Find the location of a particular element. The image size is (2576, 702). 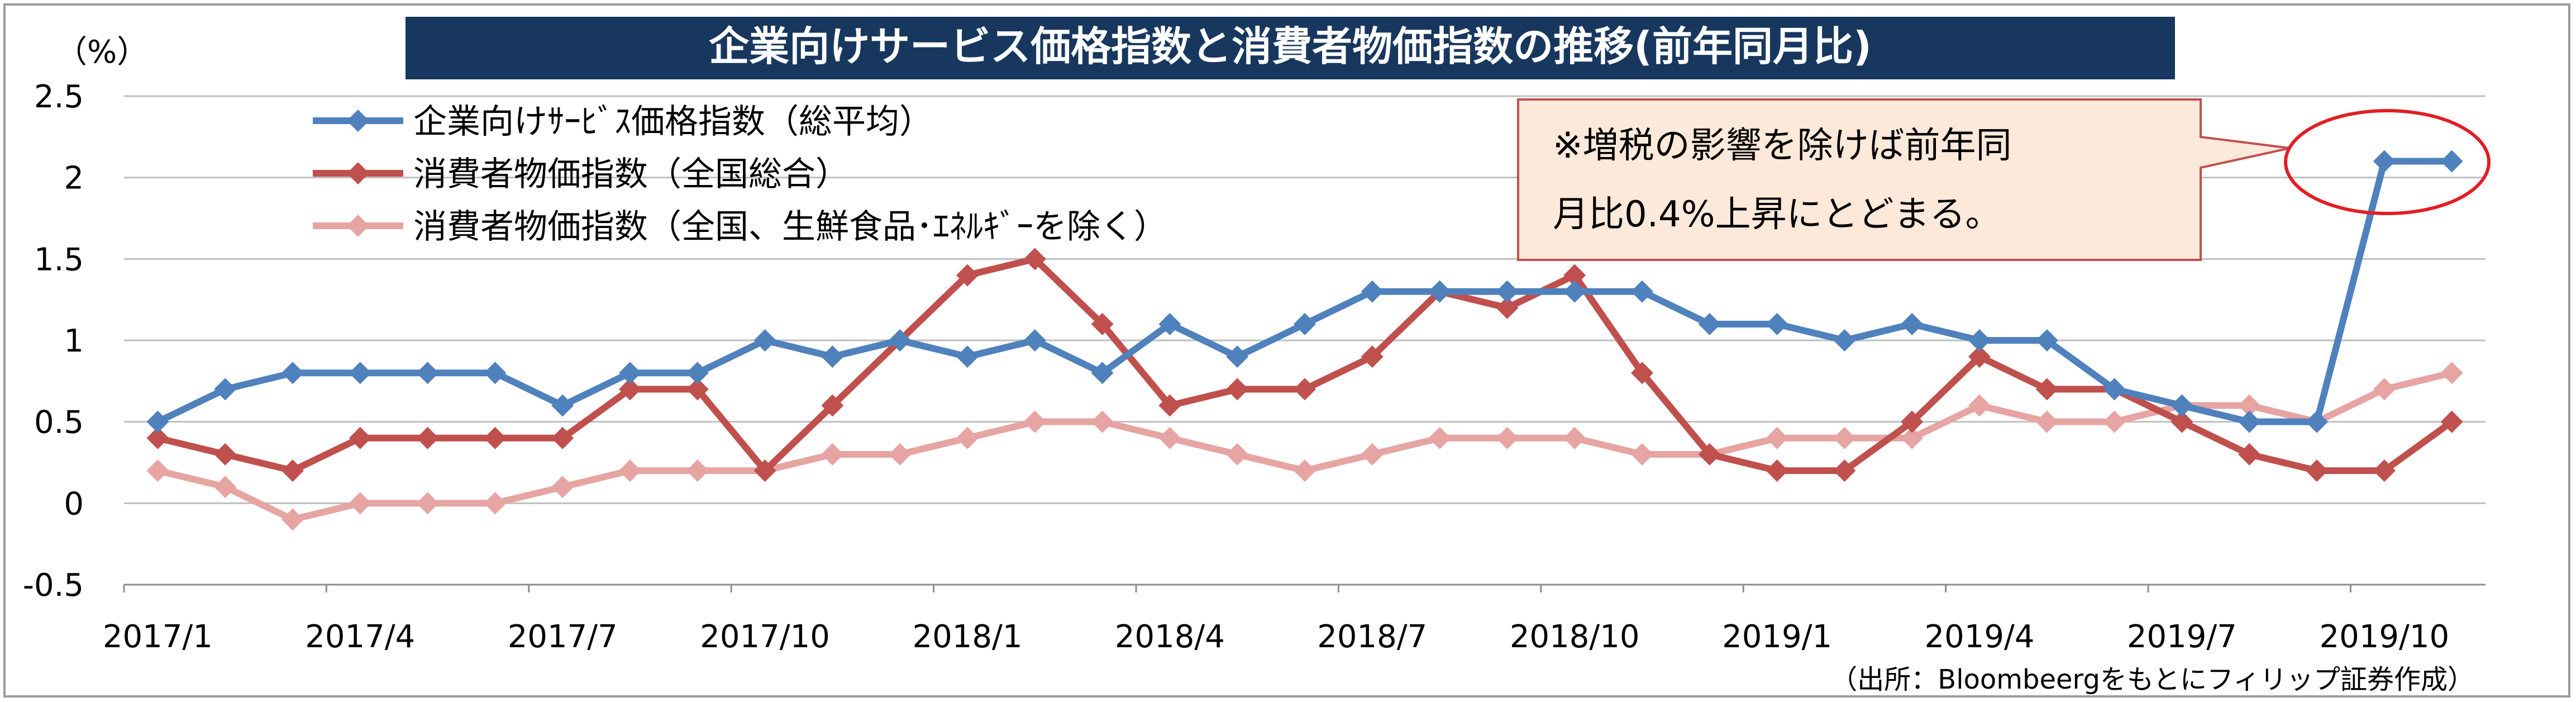

highlight-ellipse is located at coordinates (2388, 162).